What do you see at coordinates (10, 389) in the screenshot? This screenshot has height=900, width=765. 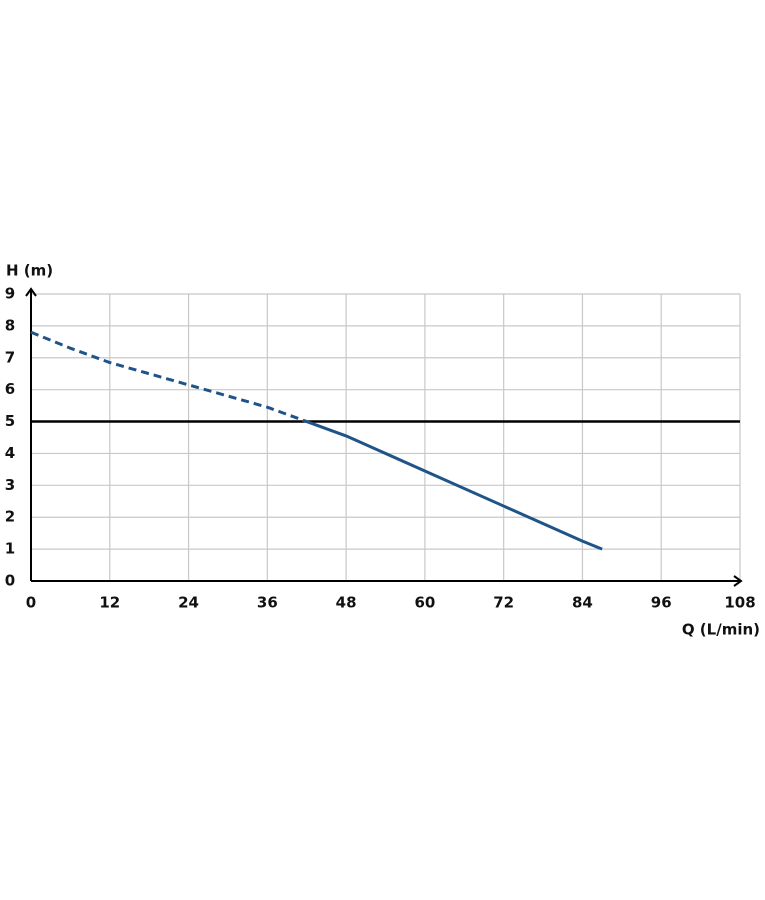 I see `y-tick-label: 6` at bounding box center [10, 389].